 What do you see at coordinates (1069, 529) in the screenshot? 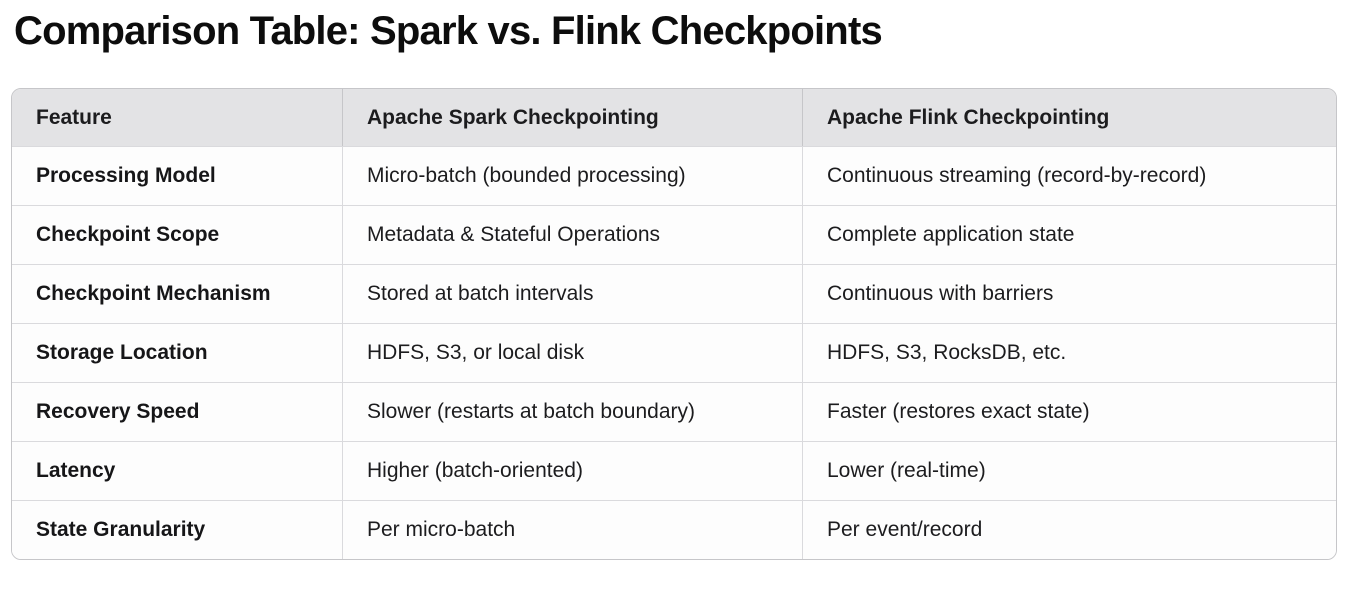
I see `flink-cell: Per event/record` at bounding box center [1069, 529].